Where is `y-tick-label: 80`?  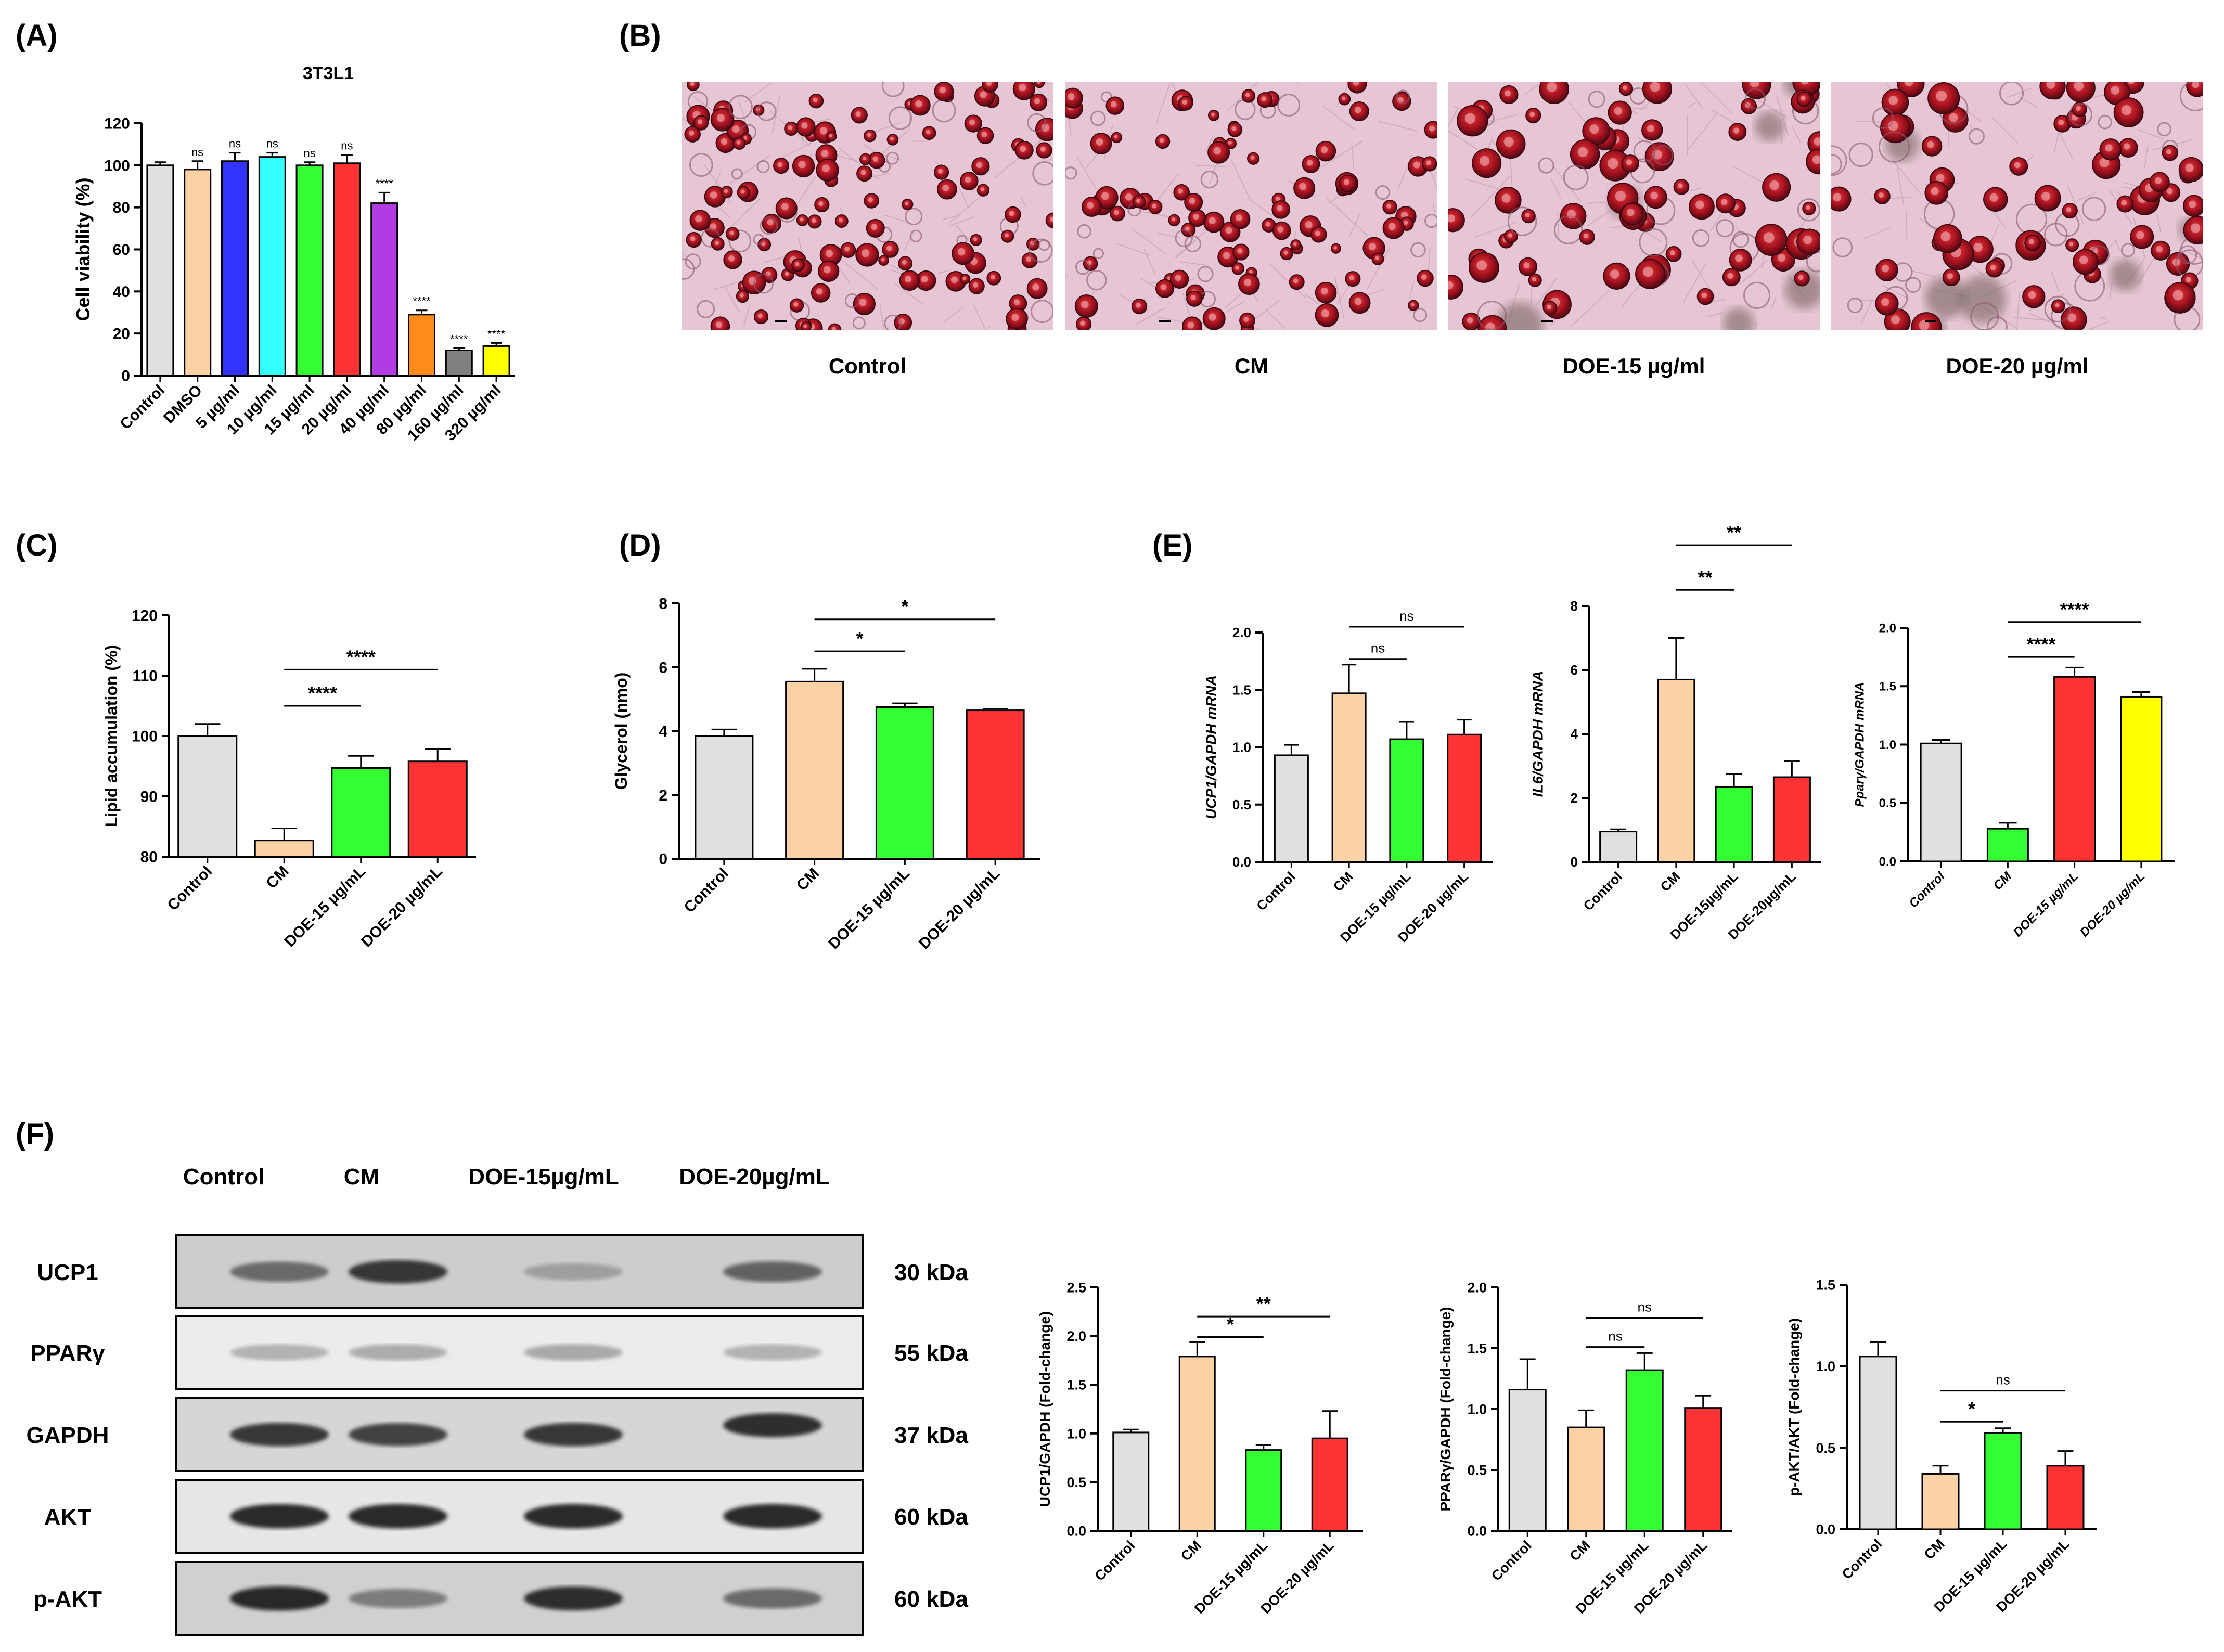
y-tick-label: 80 is located at coordinates (149, 857).